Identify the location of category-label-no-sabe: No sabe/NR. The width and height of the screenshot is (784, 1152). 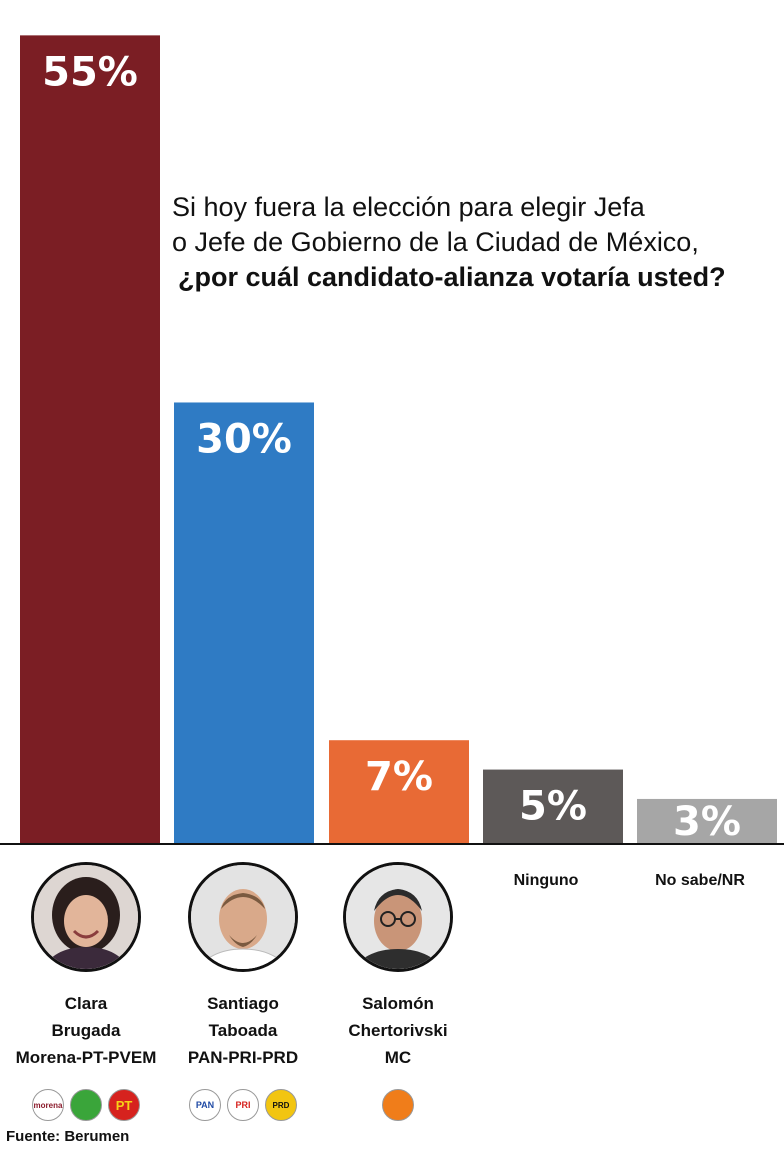
(700, 880).